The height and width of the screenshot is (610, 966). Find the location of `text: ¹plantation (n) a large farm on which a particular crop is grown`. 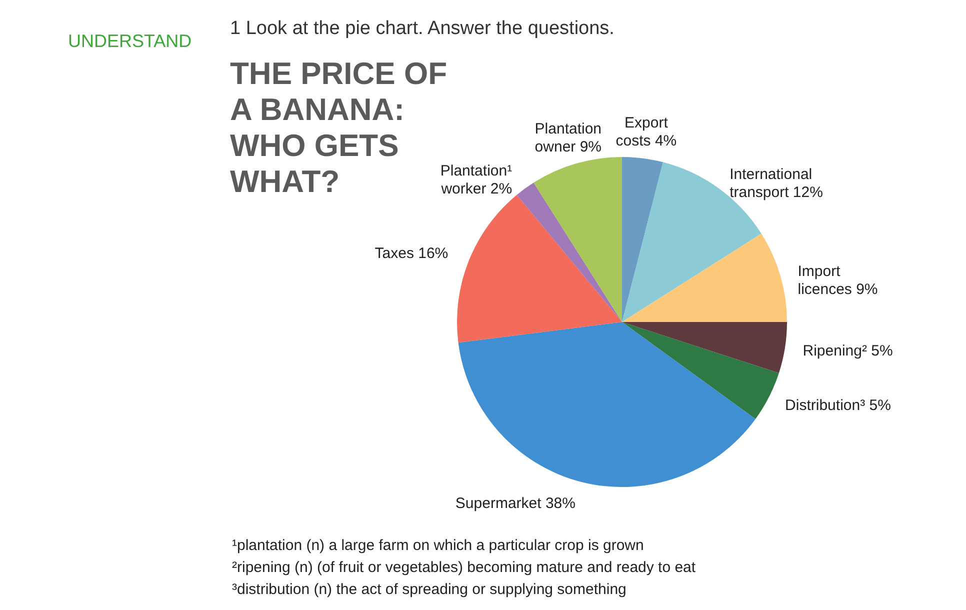

text: ¹plantation (n) a large farm on which a particular crop is grown is located at coordinates (438, 545).